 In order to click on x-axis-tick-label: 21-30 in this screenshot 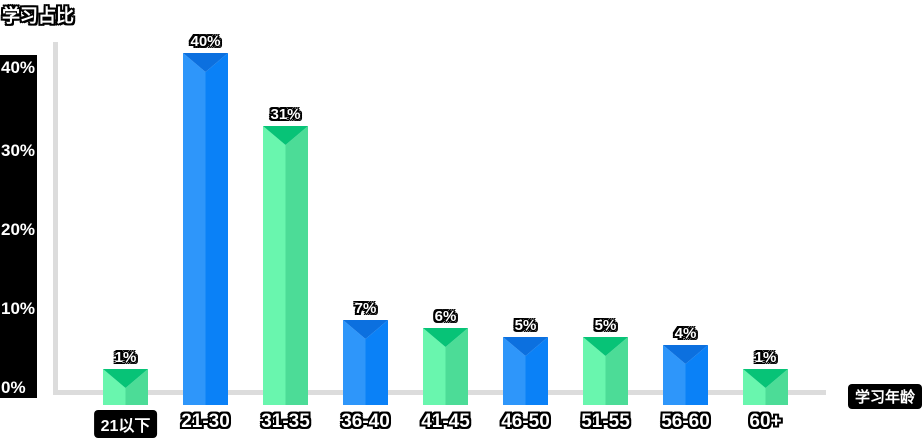, I will do `click(205, 421)`.